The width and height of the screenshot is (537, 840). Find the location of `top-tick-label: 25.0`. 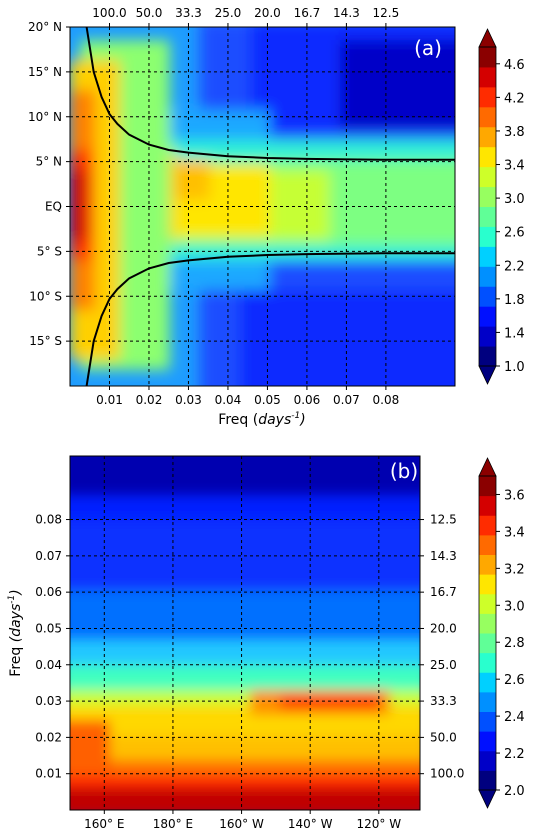

top-tick-label: 25.0 is located at coordinates (228, 13).